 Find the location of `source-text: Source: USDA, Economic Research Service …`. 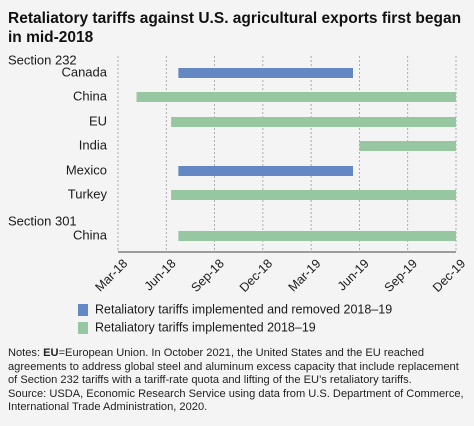

source-text: Source: USDA, Economic Research Service … is located at coordinates (236, 400).